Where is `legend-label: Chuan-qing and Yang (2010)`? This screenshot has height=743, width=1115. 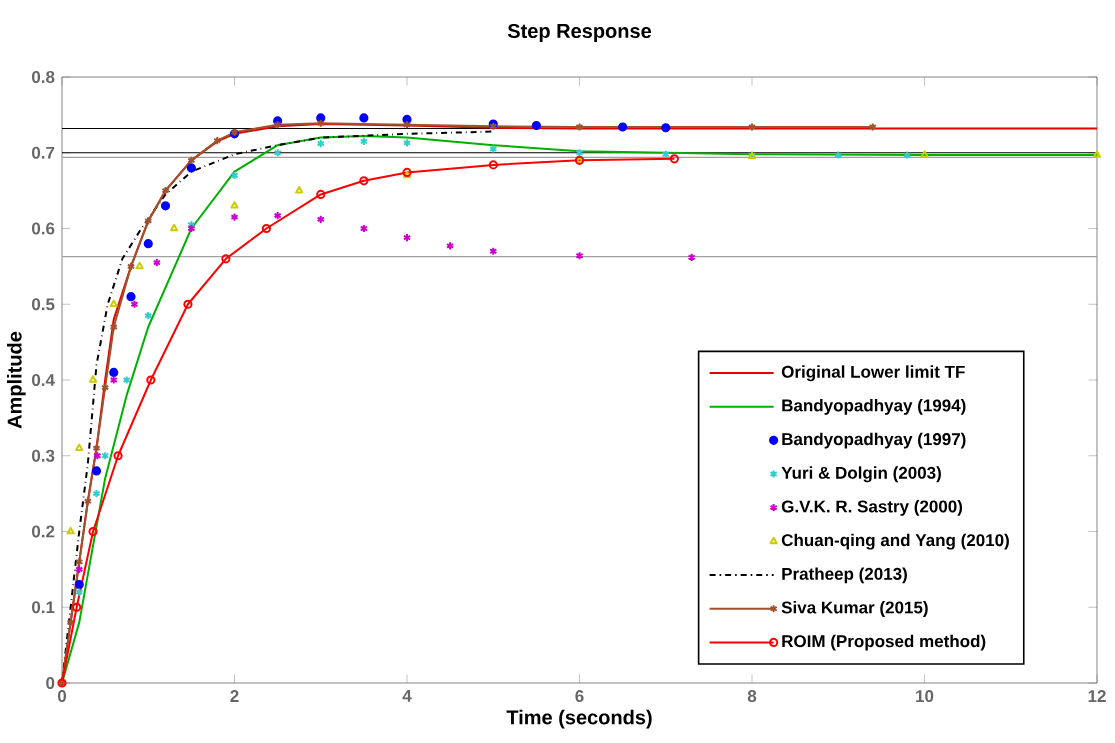
legend-label: Chuan-qing and Yang (2010) is located at coordinates (895, 541).